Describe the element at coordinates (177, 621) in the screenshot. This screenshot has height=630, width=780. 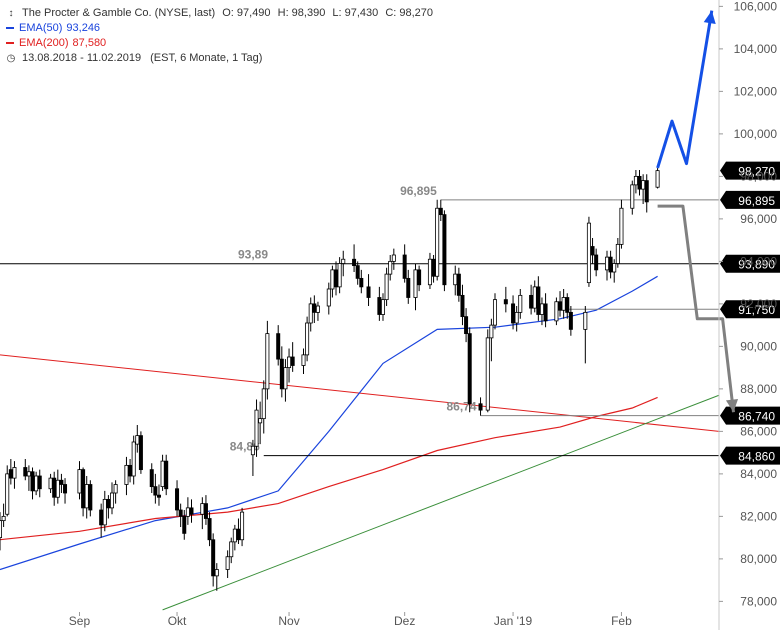
I see `time-tick-label: Okt` at that location.